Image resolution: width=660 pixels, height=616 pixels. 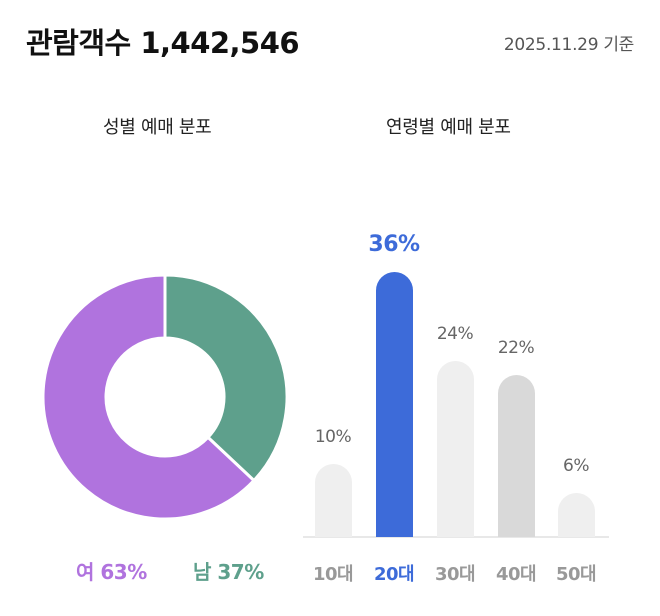 I want to click on age-chart-title: 연령별 예매 분포, so click(x=448, y=127).